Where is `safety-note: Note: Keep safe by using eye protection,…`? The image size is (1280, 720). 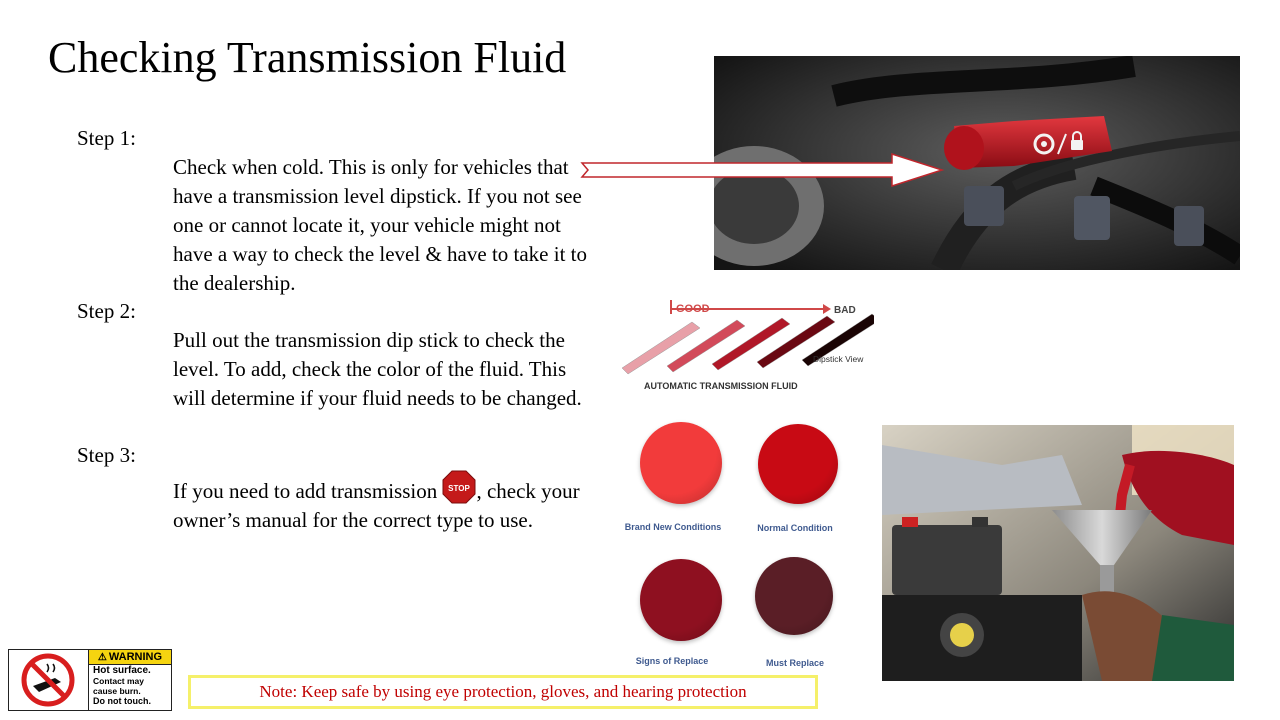
safety-note: Note: Keep safe by using eye protection,… is located at coordinates (503, 692).